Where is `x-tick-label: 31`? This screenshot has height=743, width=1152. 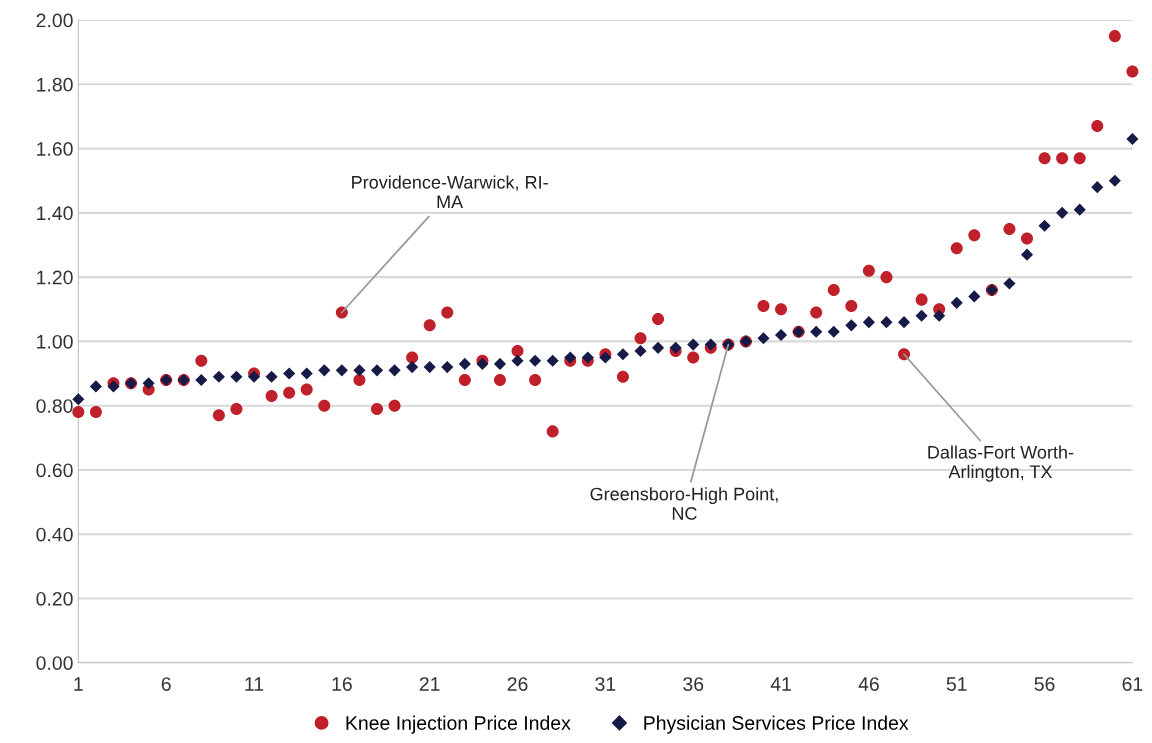 x-tick-label: 31 is located at coordinates (605, 684).